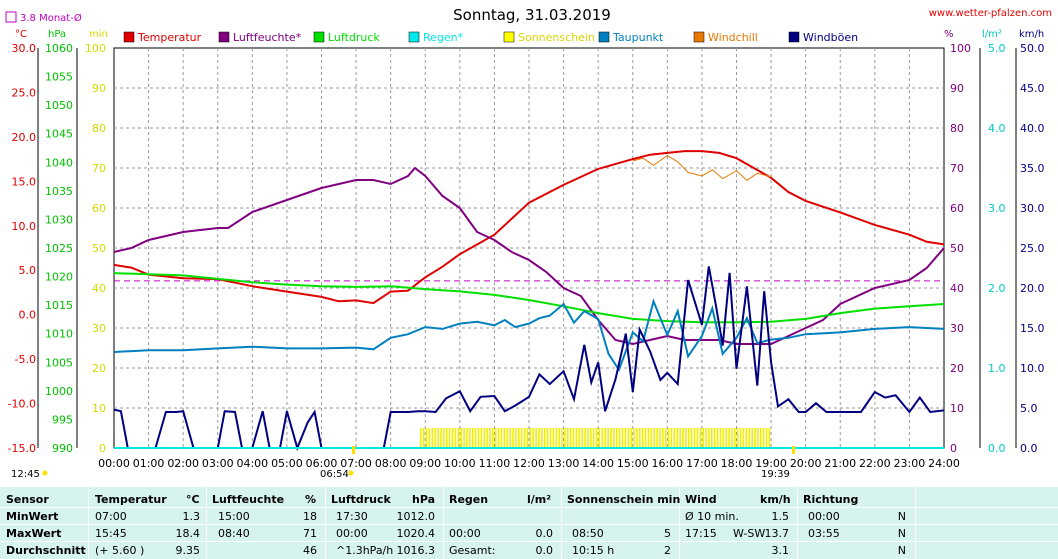 The image size is (1058, 559). I want to click on x-axis-tick: 19:00, so click(771, 463).